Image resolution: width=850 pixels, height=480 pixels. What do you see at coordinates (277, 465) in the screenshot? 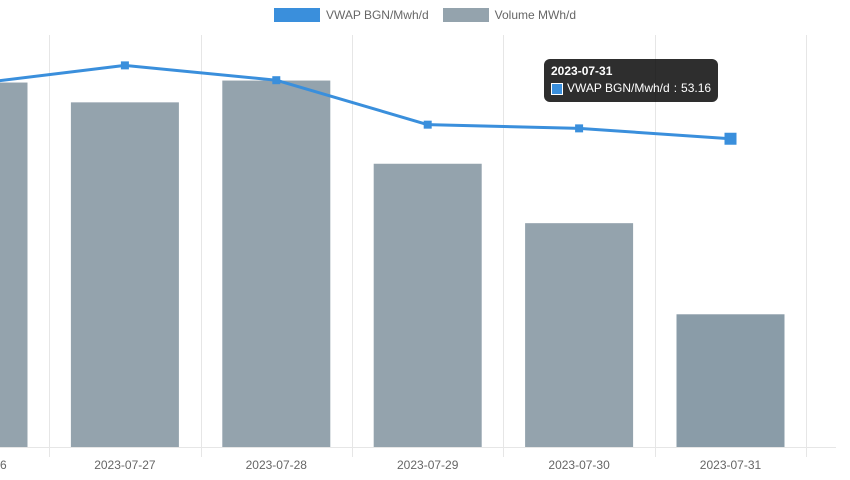
I see `x-tick-label: 2023-07-28` at bounding box center [277, 465].